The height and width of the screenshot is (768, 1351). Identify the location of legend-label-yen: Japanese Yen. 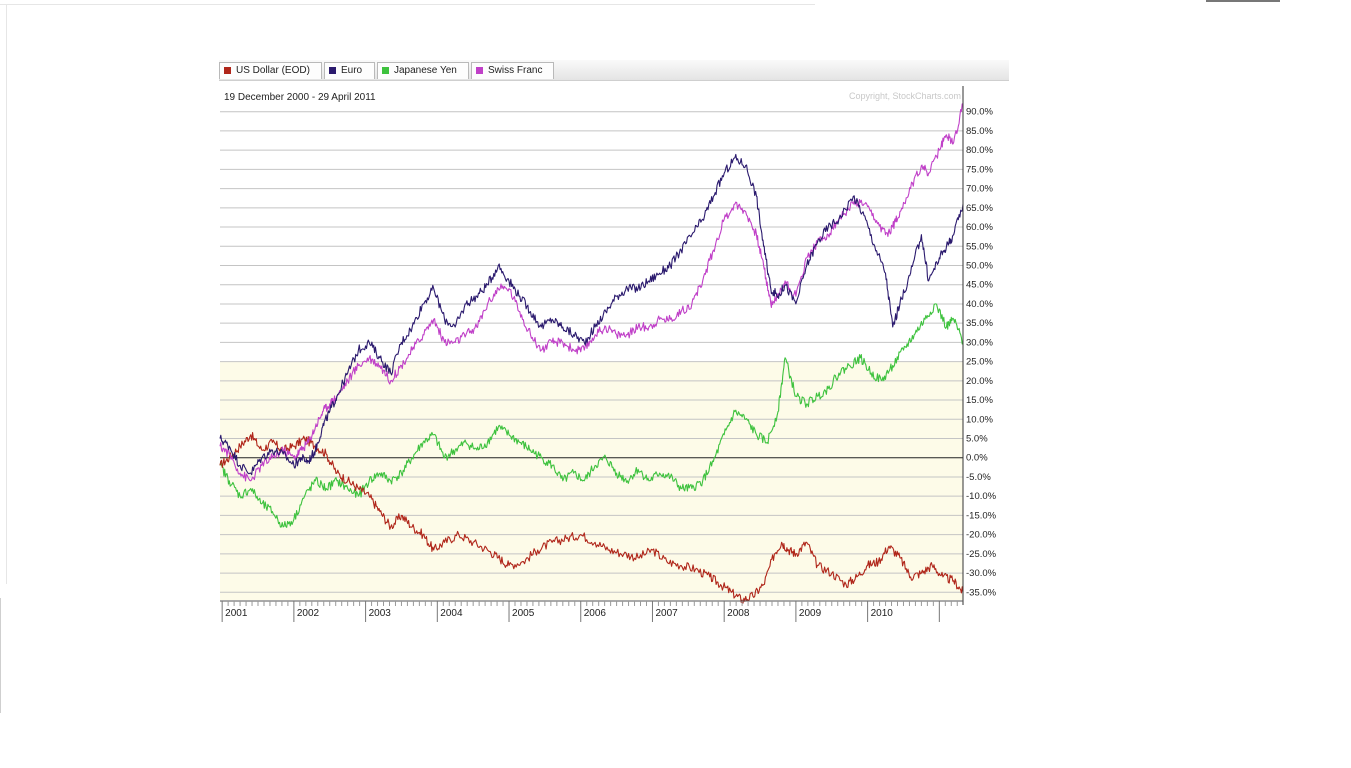
(425, 70).